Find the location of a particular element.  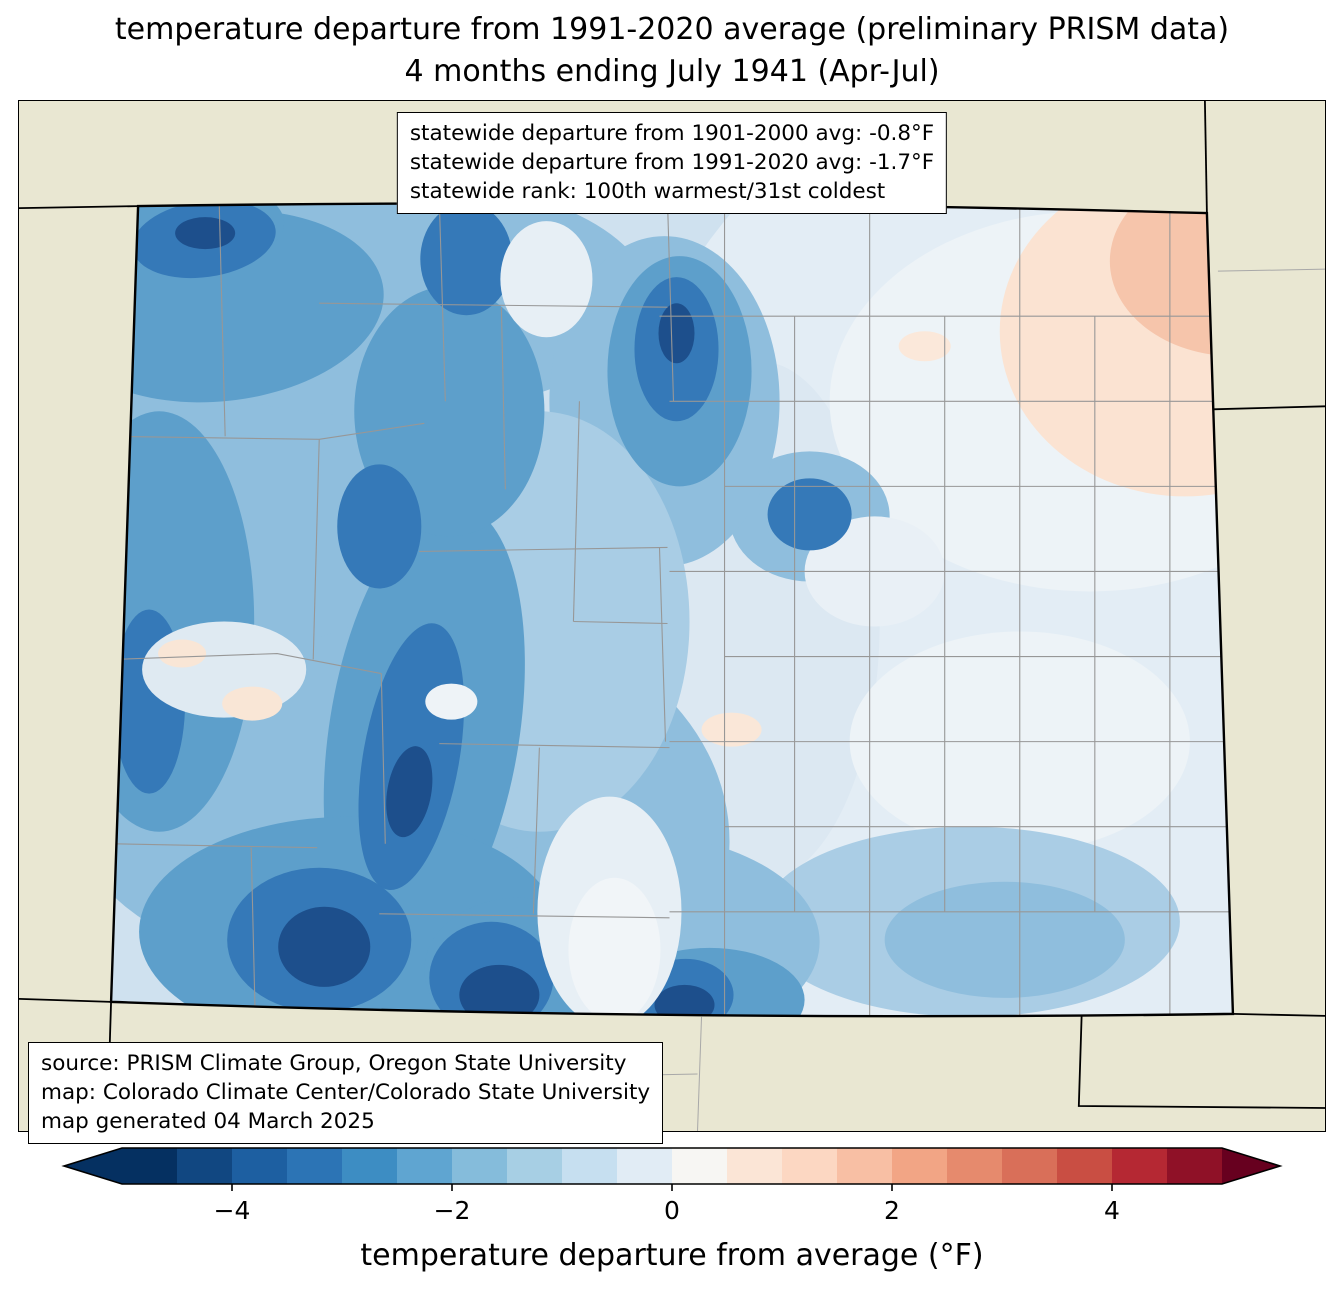

colorbar-left-arrow is located at coordinates (93, 1166).